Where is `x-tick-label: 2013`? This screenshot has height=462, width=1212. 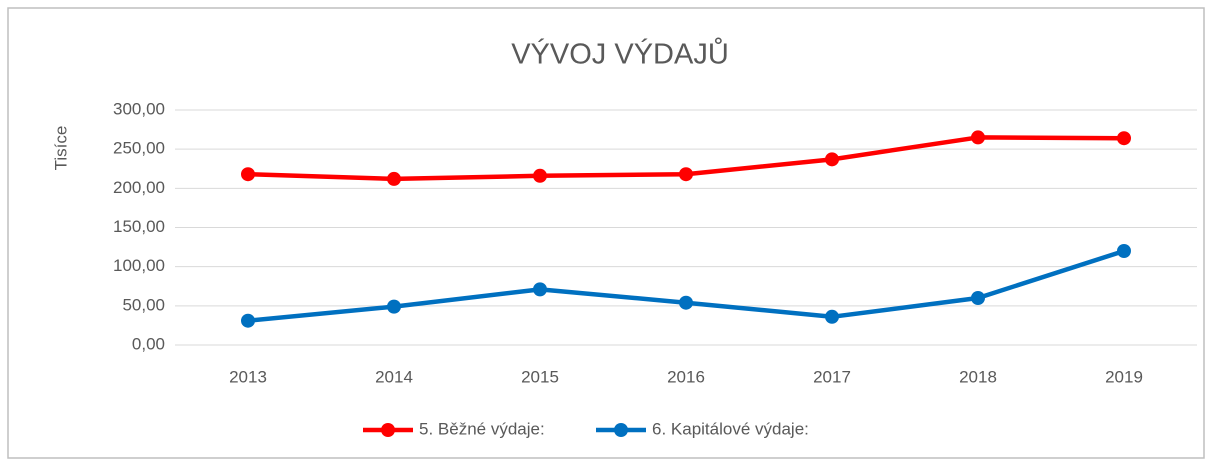
x-tick-label: 2013 is located at coordinates (248, 376).